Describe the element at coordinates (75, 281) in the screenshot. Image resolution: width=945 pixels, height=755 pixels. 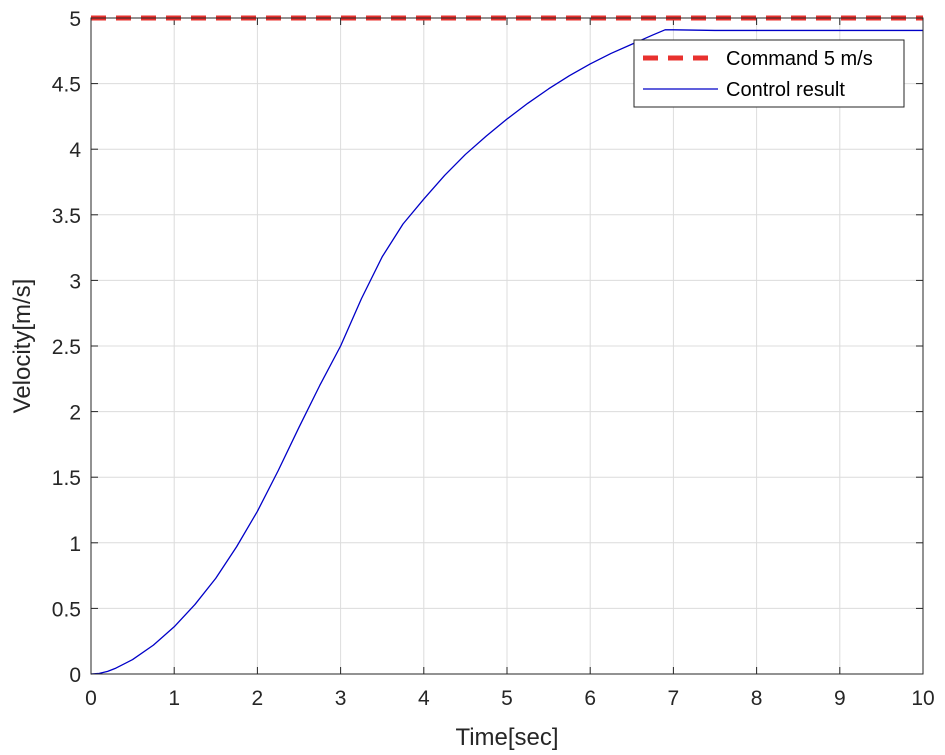
I see `y-tick-label: 3` at that location.